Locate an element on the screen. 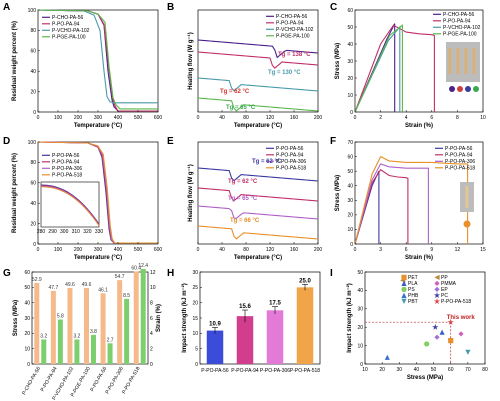  x-tick-label: 70 is located at coordinates (468, 370).